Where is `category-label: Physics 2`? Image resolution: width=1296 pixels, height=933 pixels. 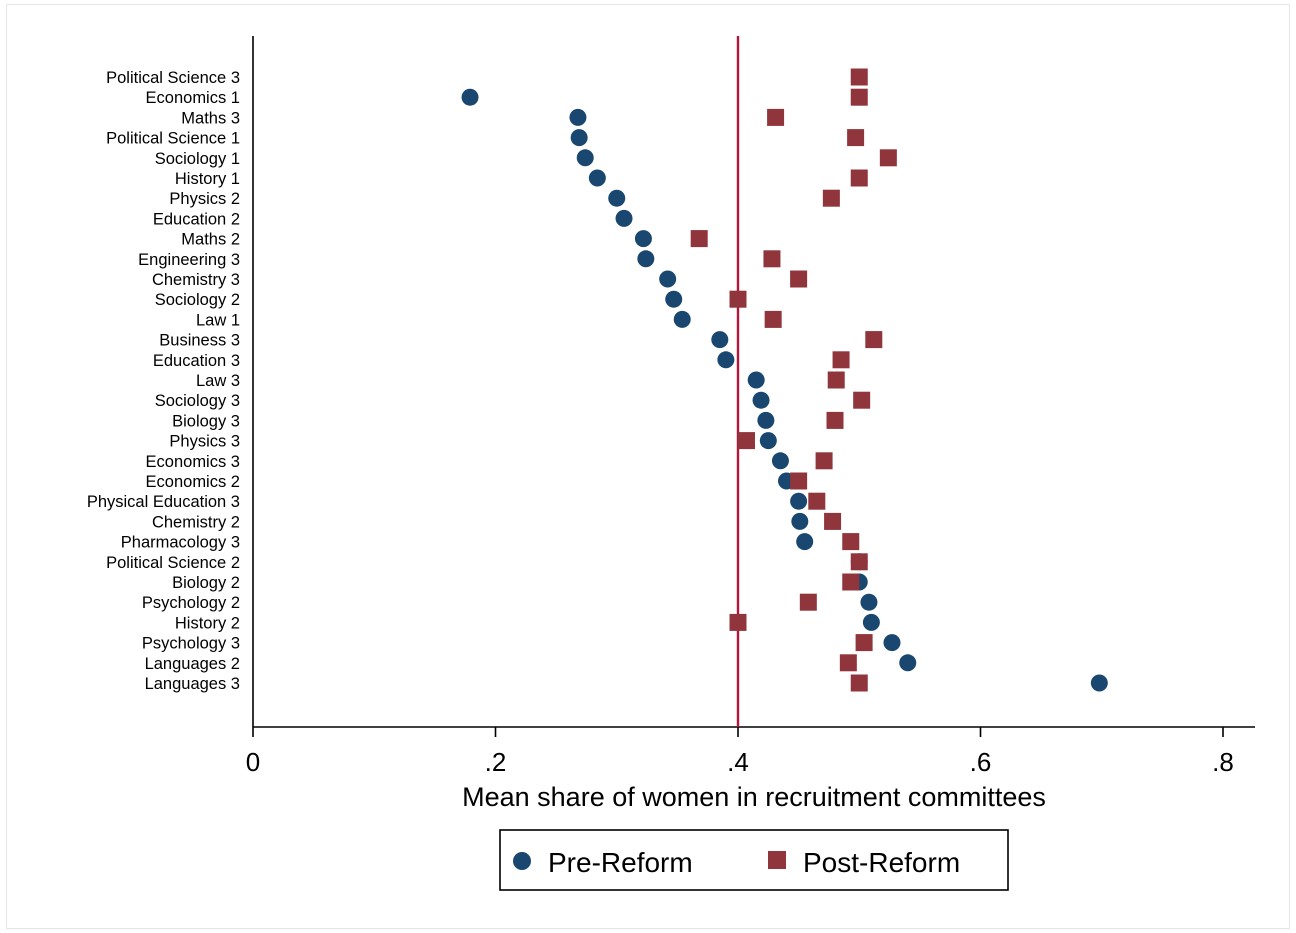
category-label: Physics 2 is located at coordinates (204, 199).